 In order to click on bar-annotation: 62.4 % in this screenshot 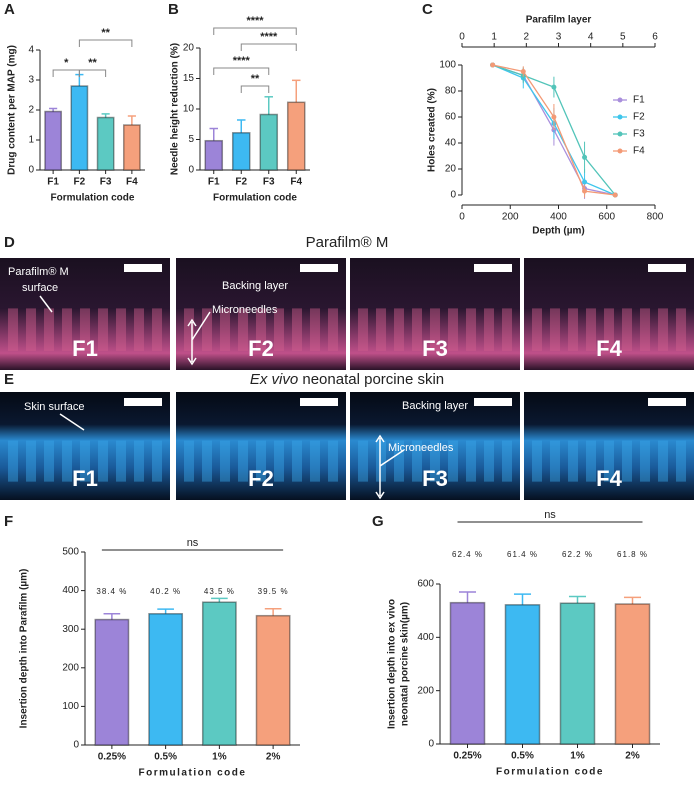, I will do `click(467, 554)`.